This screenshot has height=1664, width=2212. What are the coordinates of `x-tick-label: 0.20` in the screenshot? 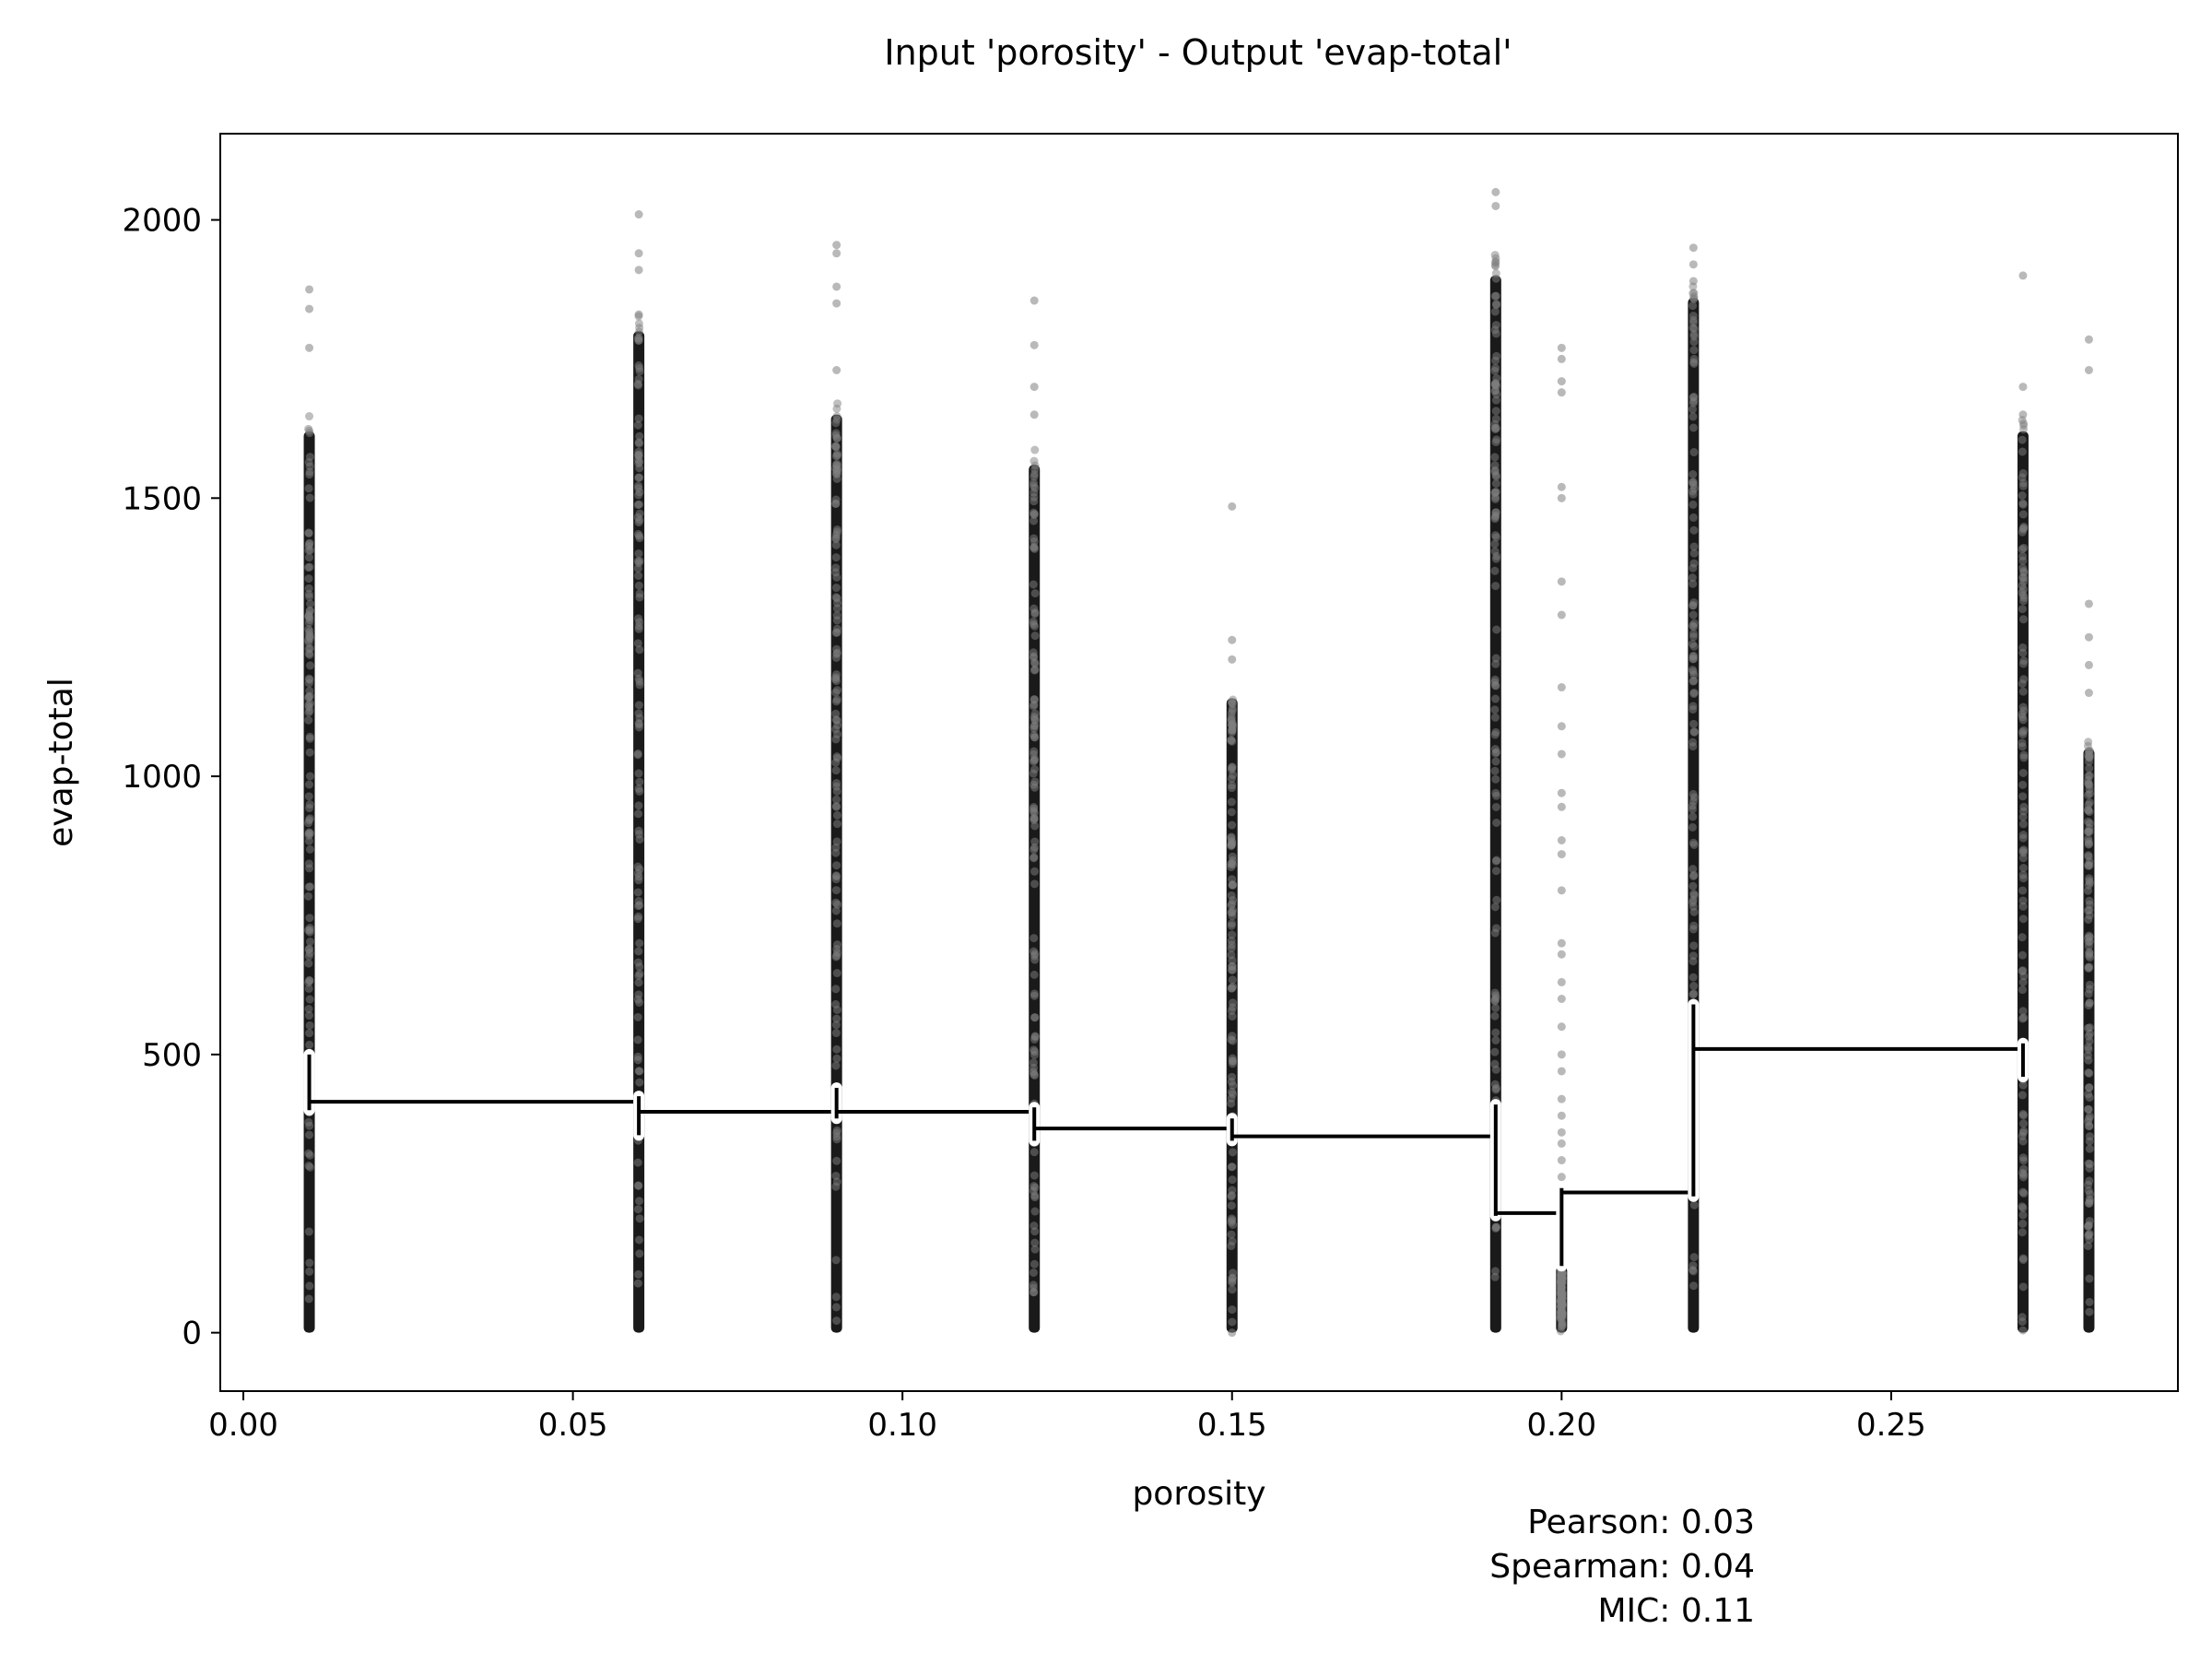 It's located at (1561, 1425).